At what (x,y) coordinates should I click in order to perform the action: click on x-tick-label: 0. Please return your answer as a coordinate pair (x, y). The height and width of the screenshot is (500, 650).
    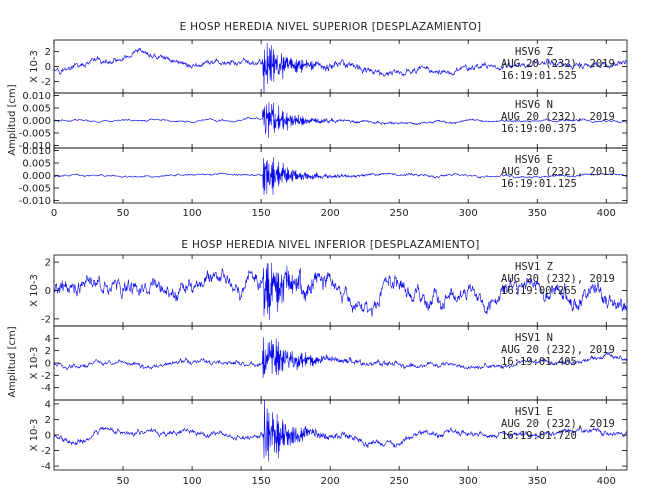
    Looking at the image, I should click on (54, 213).